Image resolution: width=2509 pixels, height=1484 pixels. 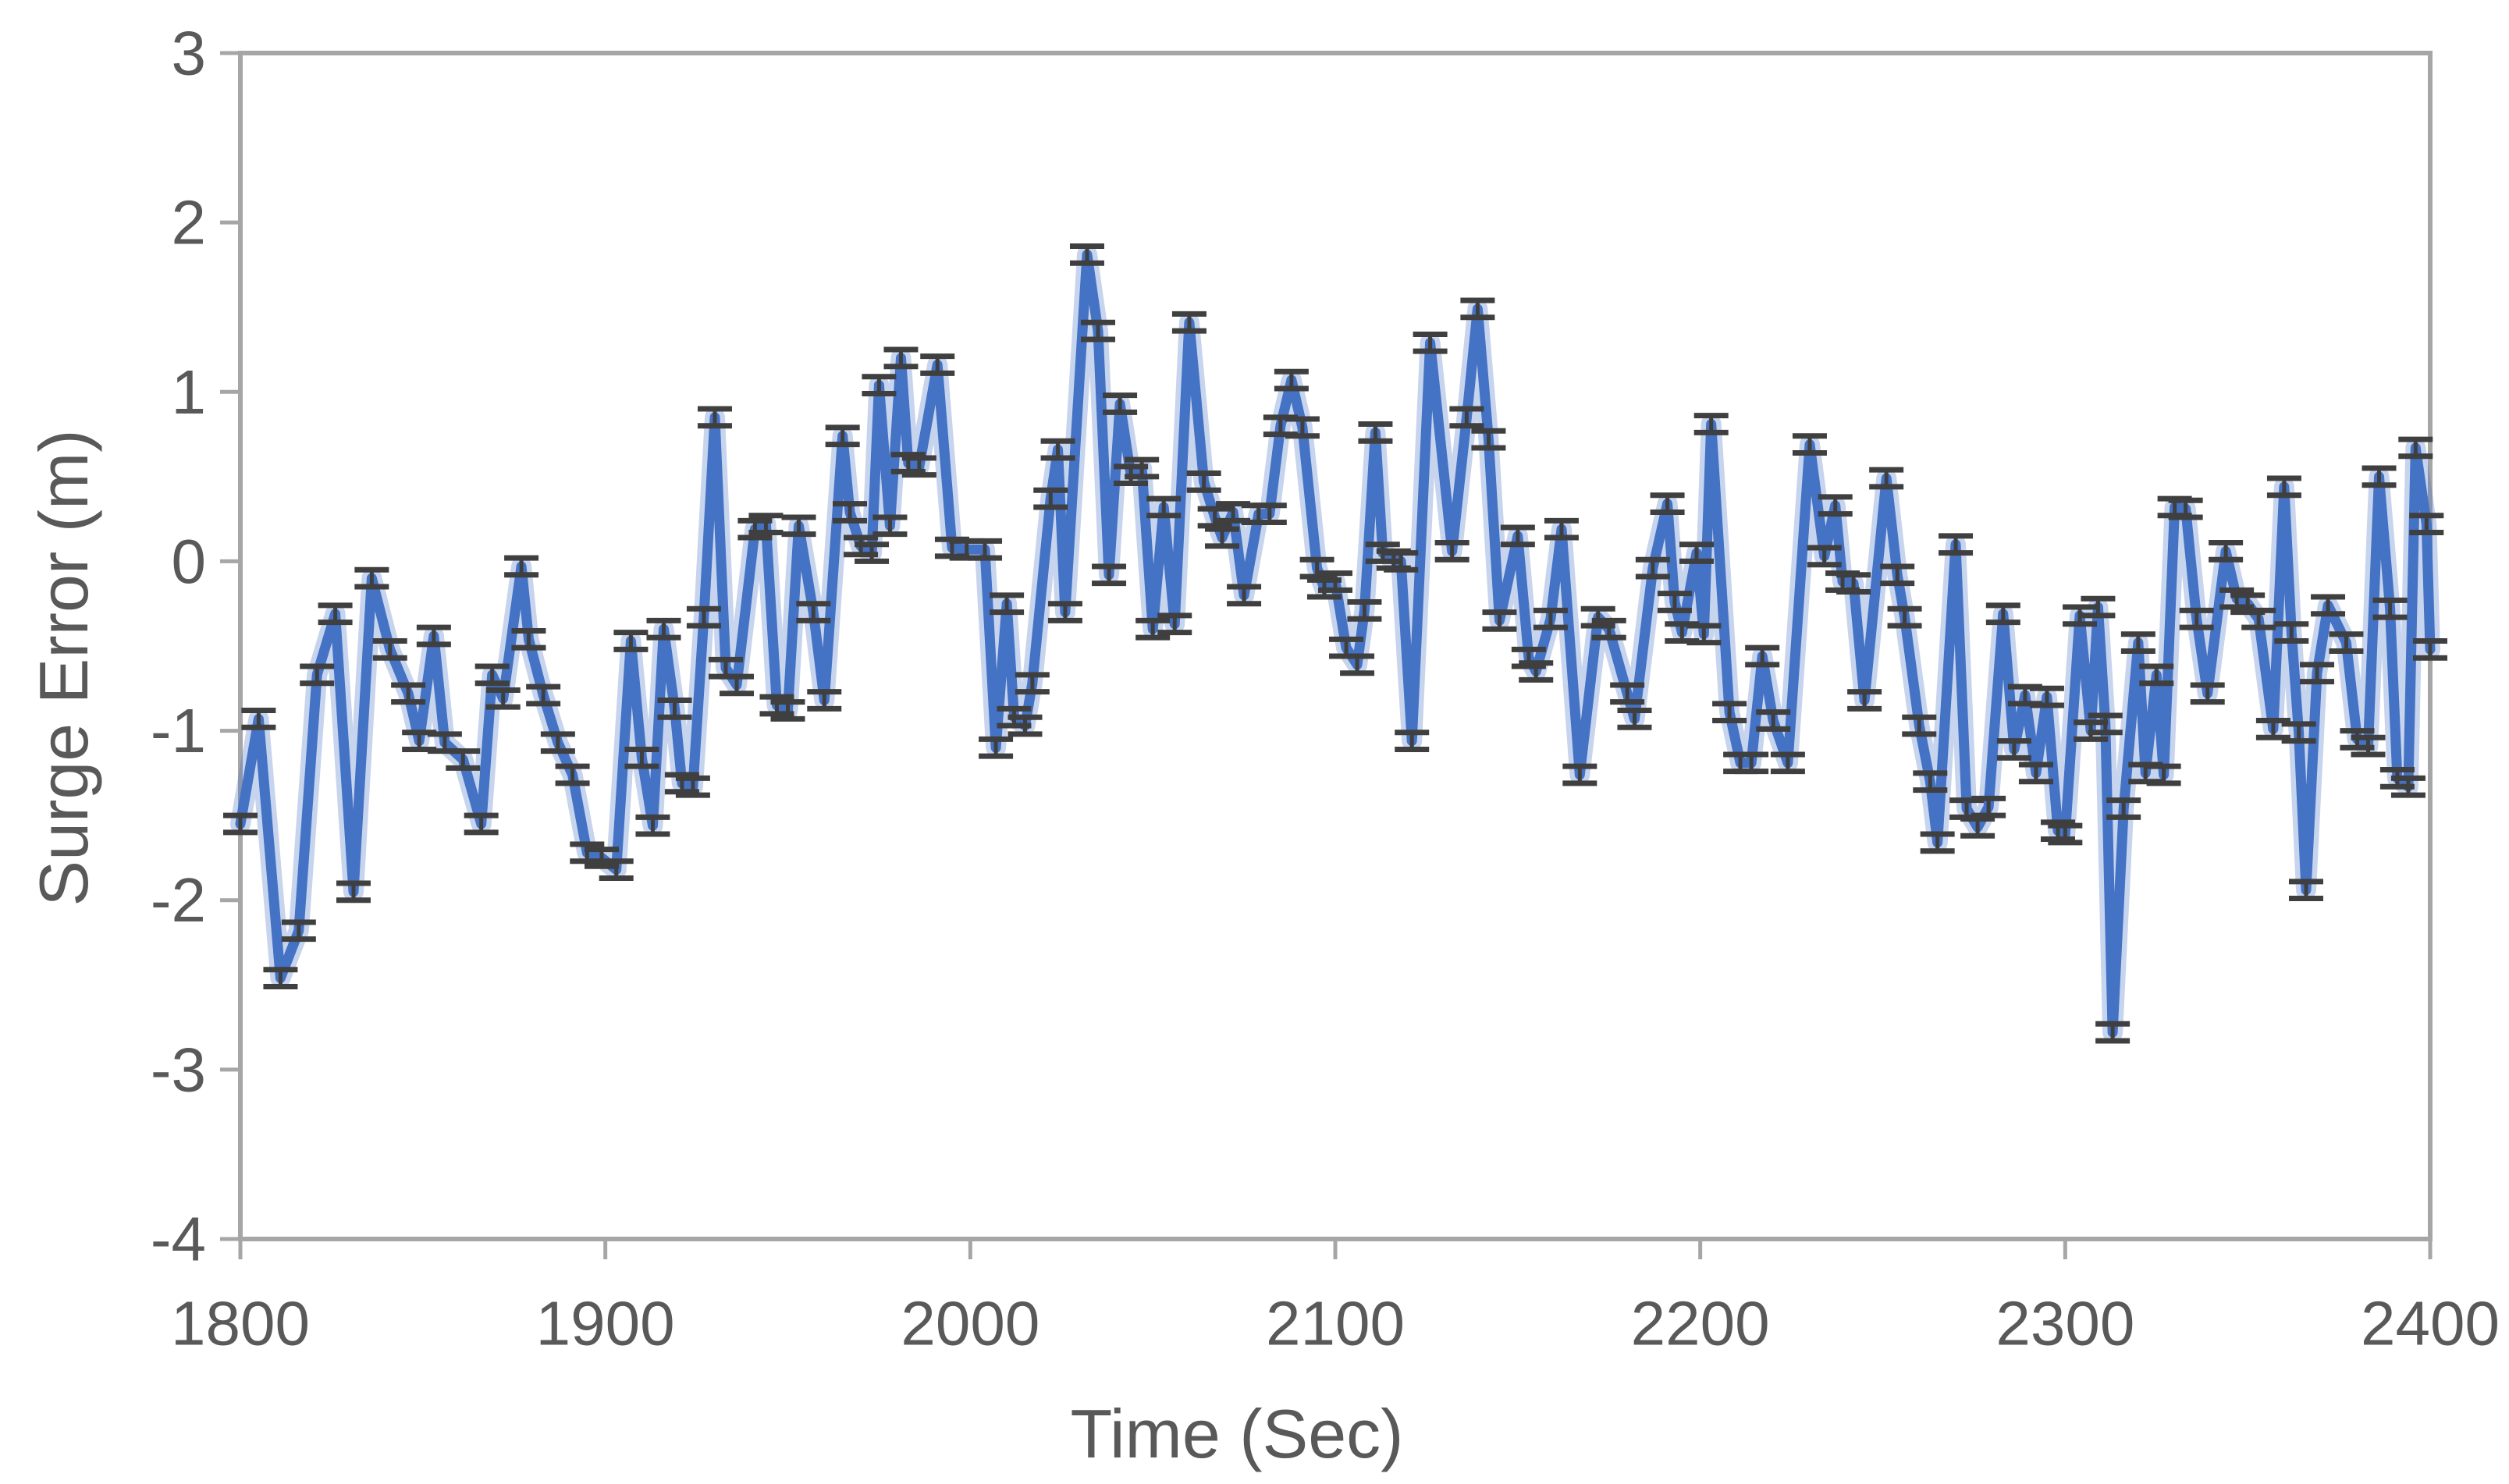 I want to click on x-axis-tick-label: 1900, so click(x=606, y=1324).